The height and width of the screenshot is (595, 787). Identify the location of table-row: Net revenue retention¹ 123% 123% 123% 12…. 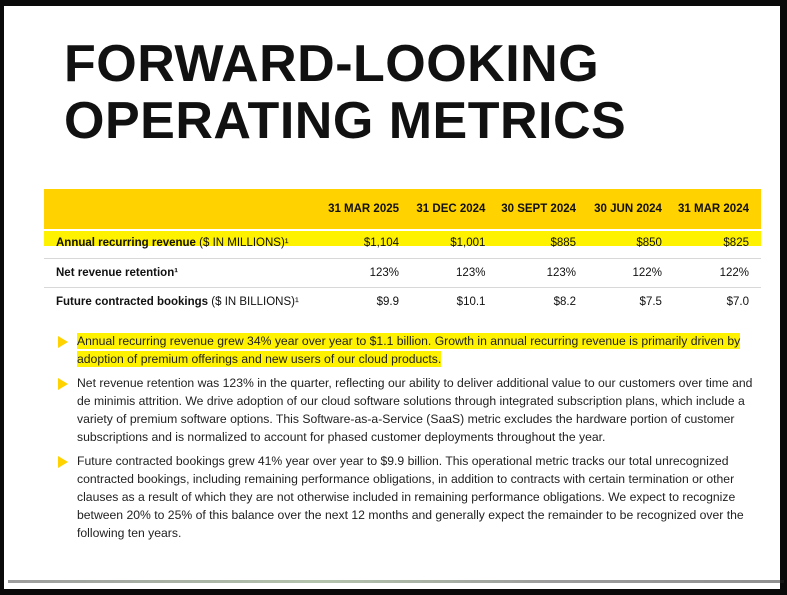
(402, 272).